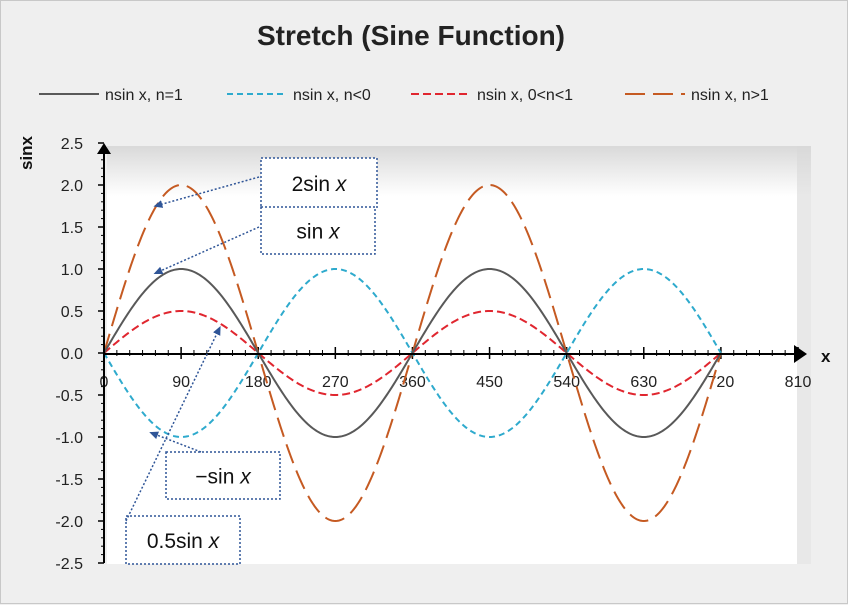 The image size is (848, 605). Describe the element at coordinates (72, 270) in the screenshot. I see `y-tick-label: 1.0` at that location.